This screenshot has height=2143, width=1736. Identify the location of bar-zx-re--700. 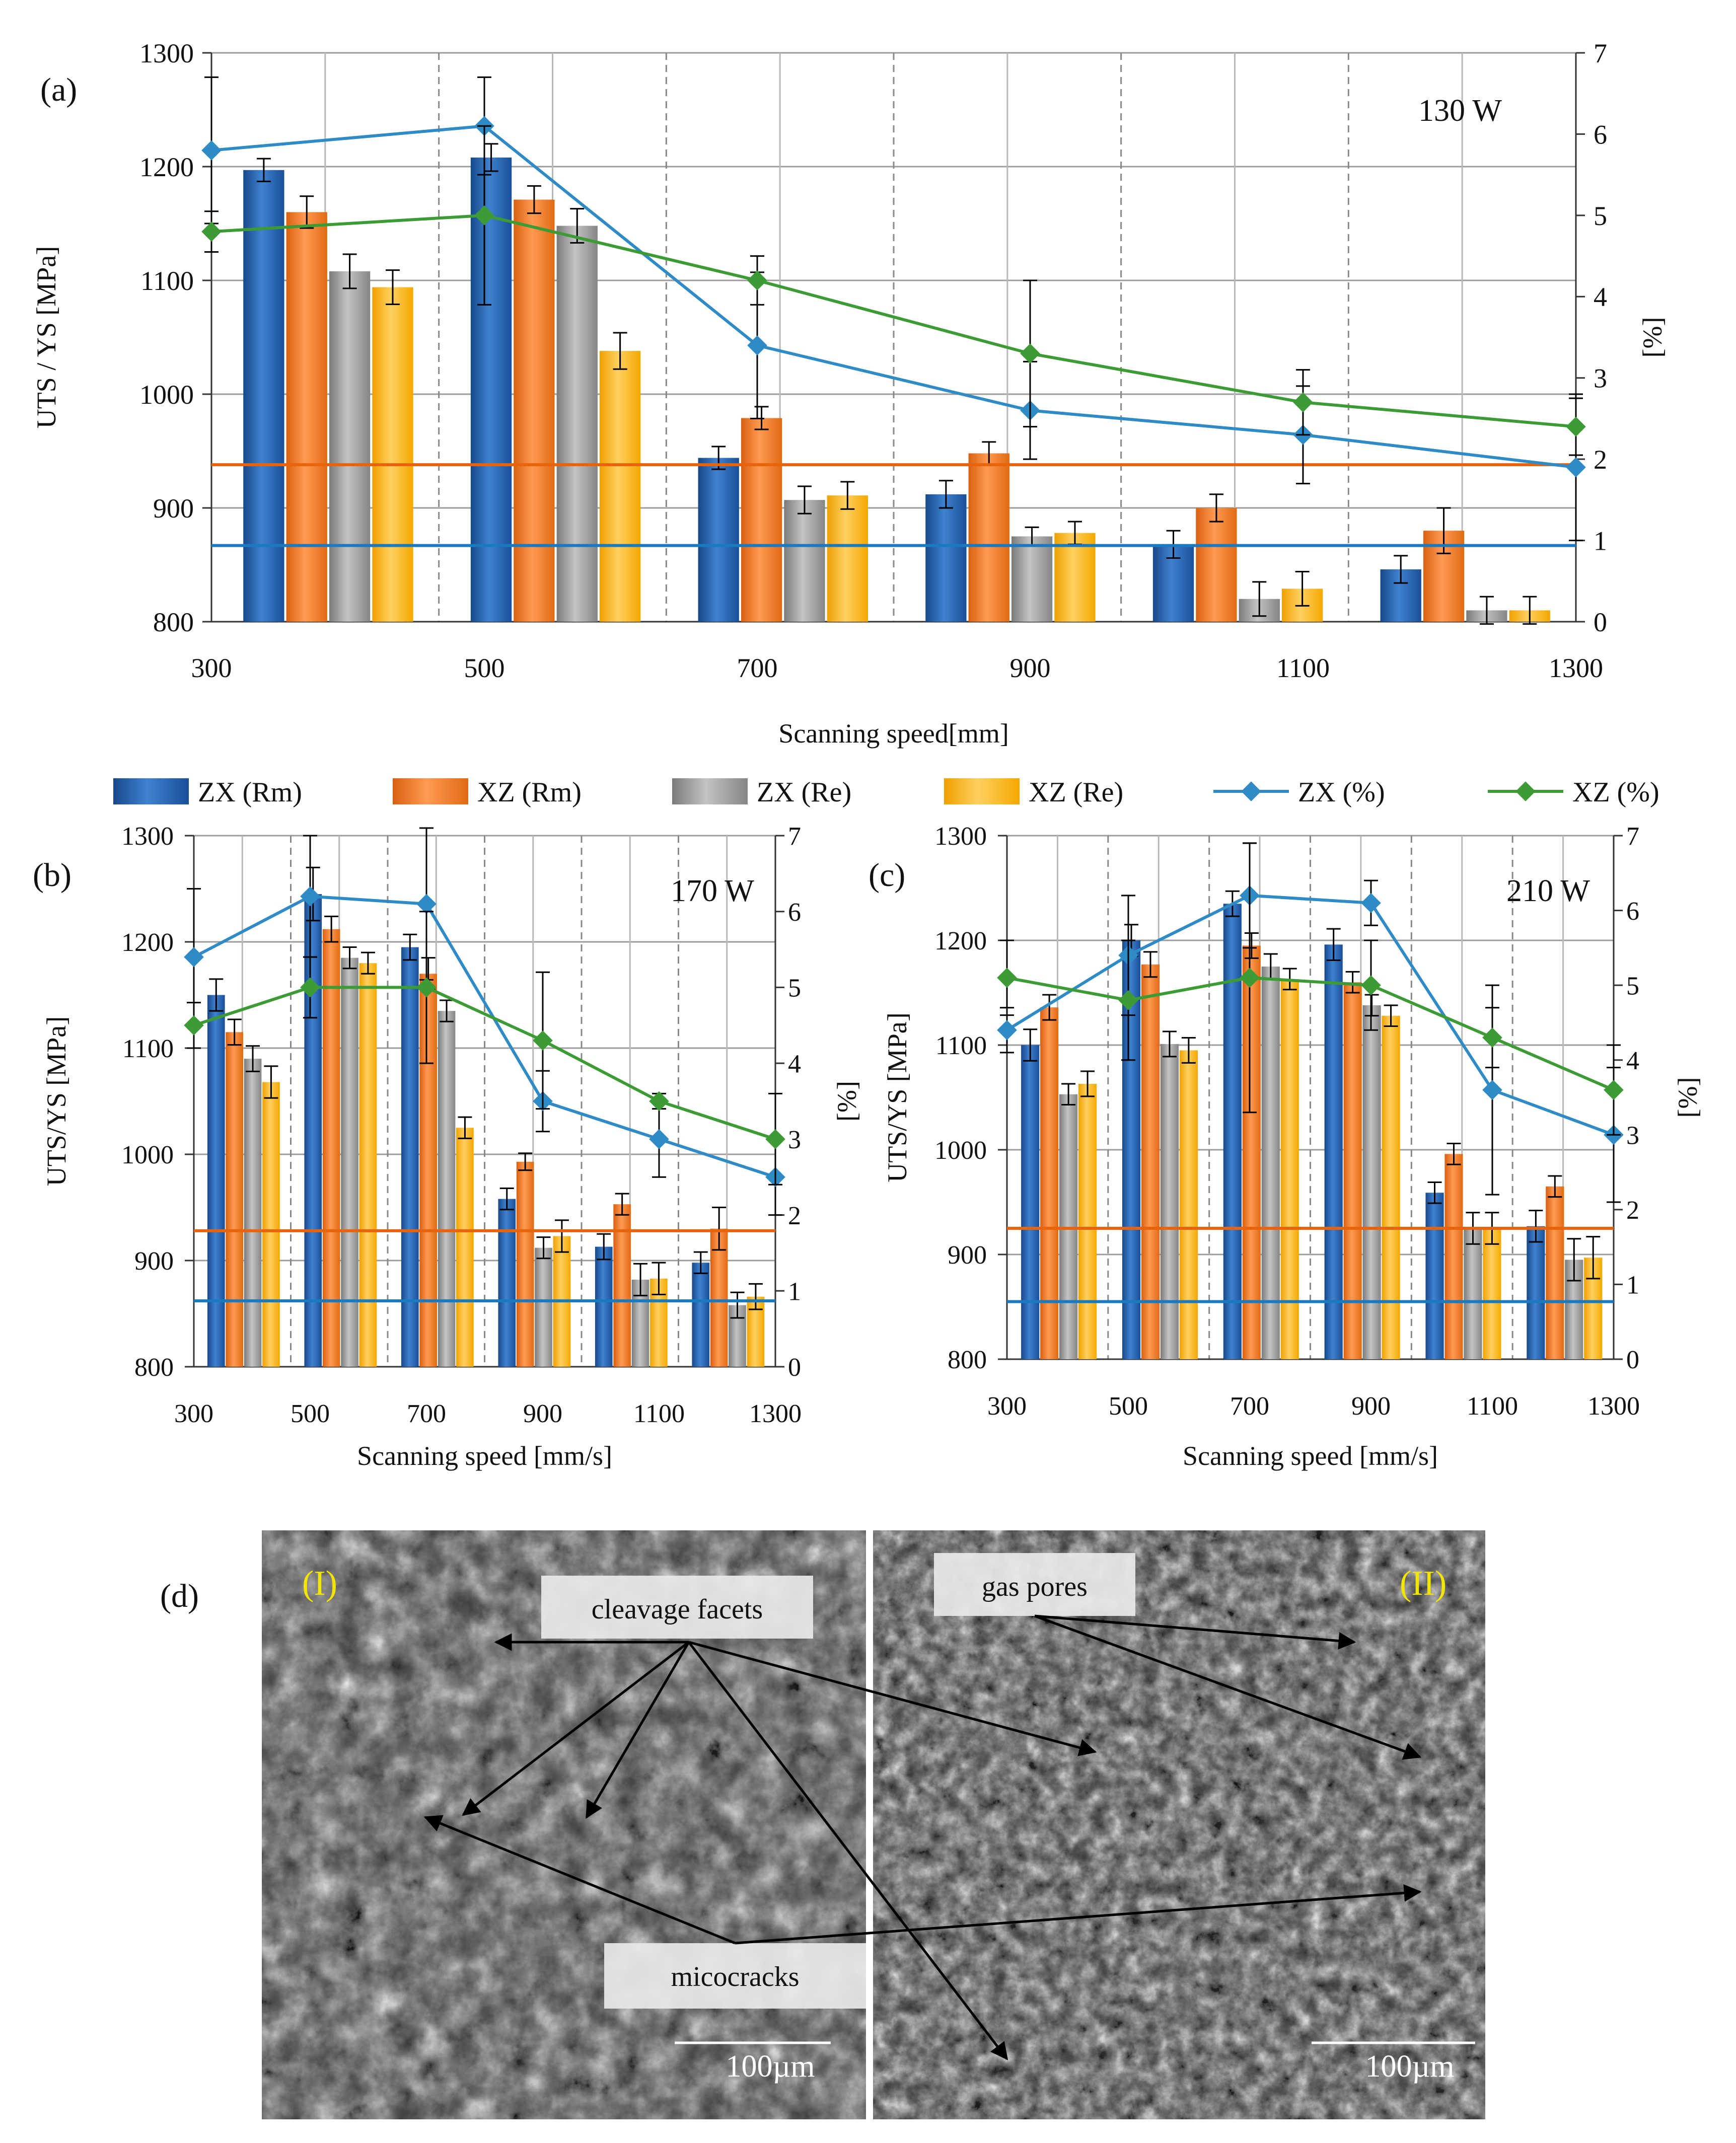
(447, 1189).